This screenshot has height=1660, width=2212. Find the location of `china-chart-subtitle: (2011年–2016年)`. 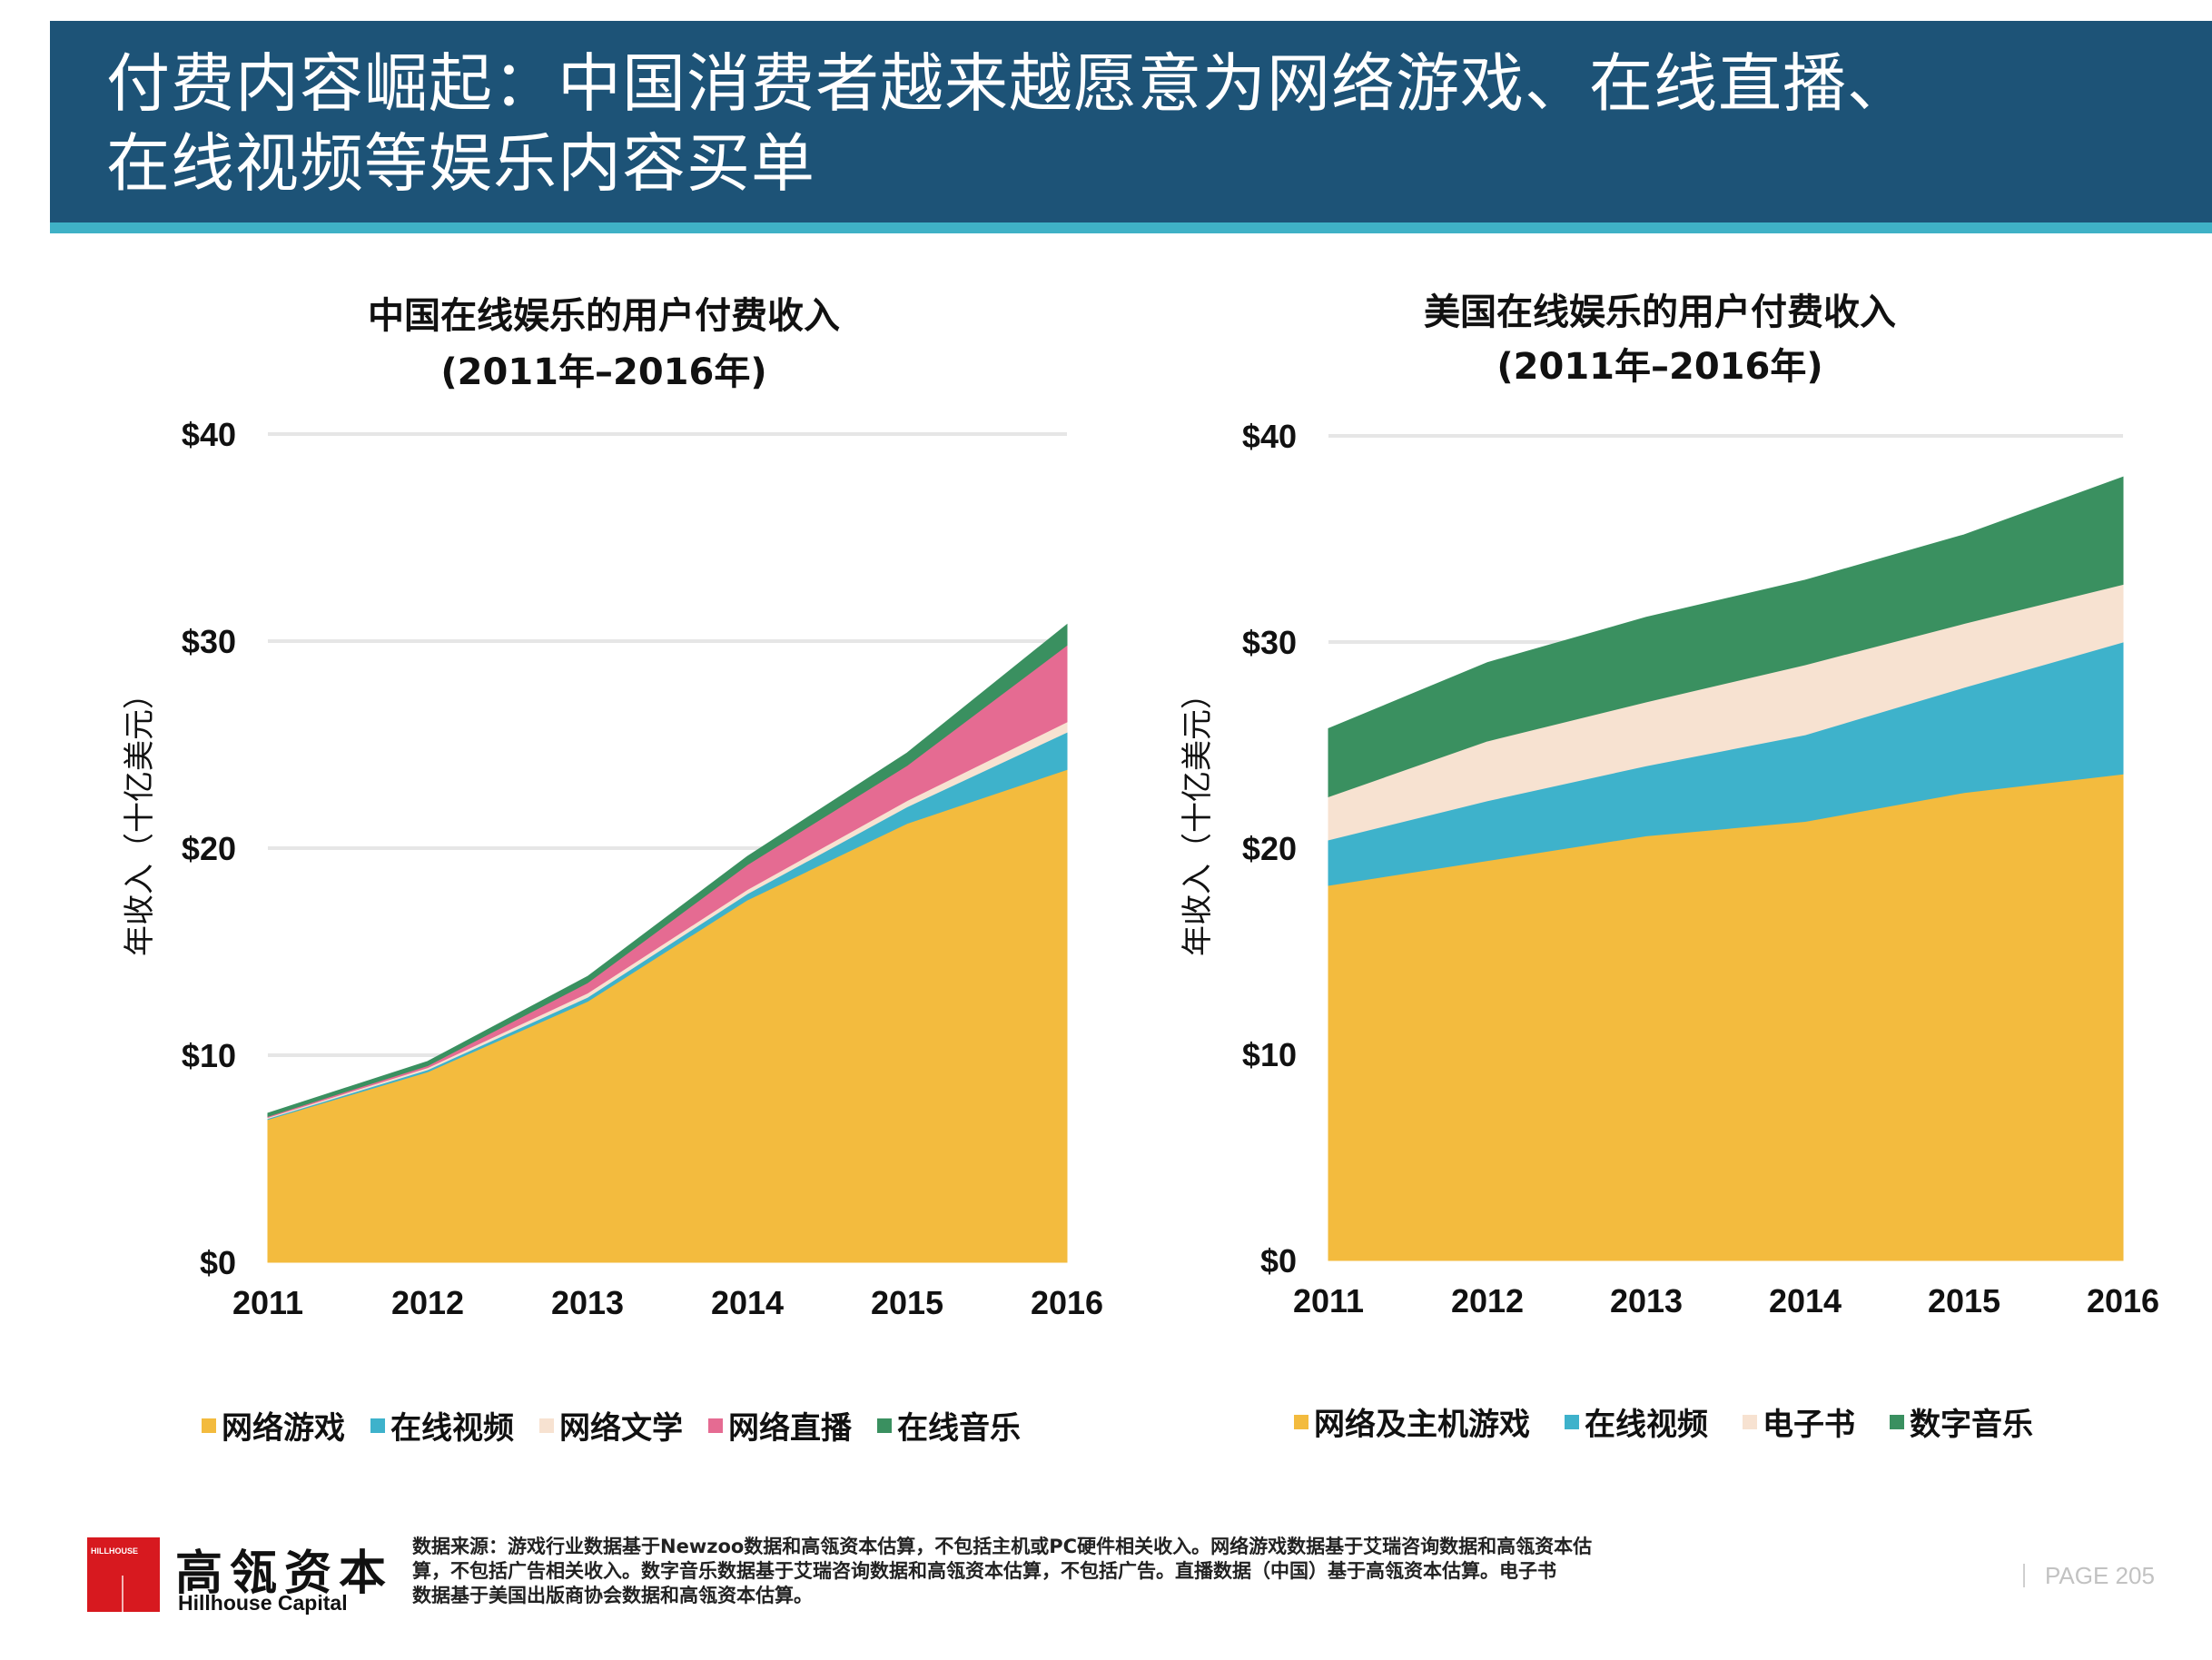

china-chart-subtitle: (2011年–2016年) is located at coordinates (603, 372).